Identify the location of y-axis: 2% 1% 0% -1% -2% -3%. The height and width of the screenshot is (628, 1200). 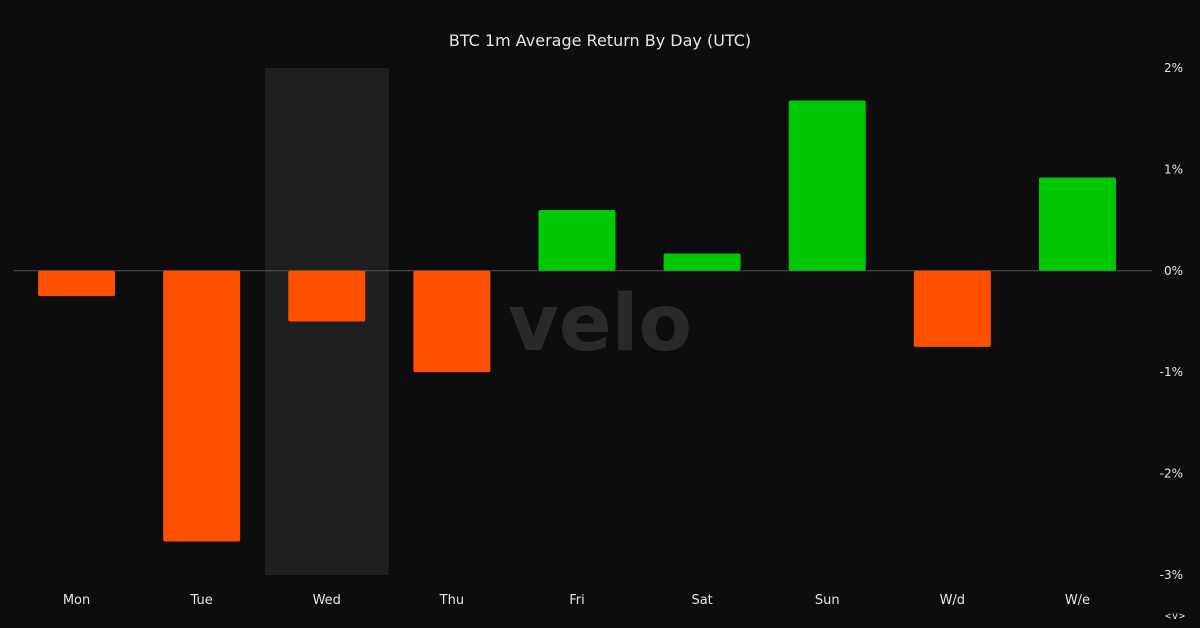
(1171, 321).